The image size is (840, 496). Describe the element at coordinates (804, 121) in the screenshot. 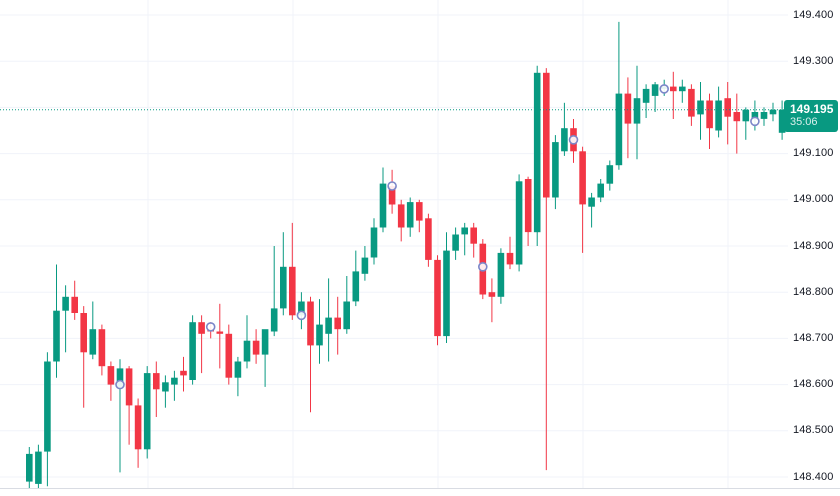

I see `countdown-timer: 35:06` at that location.